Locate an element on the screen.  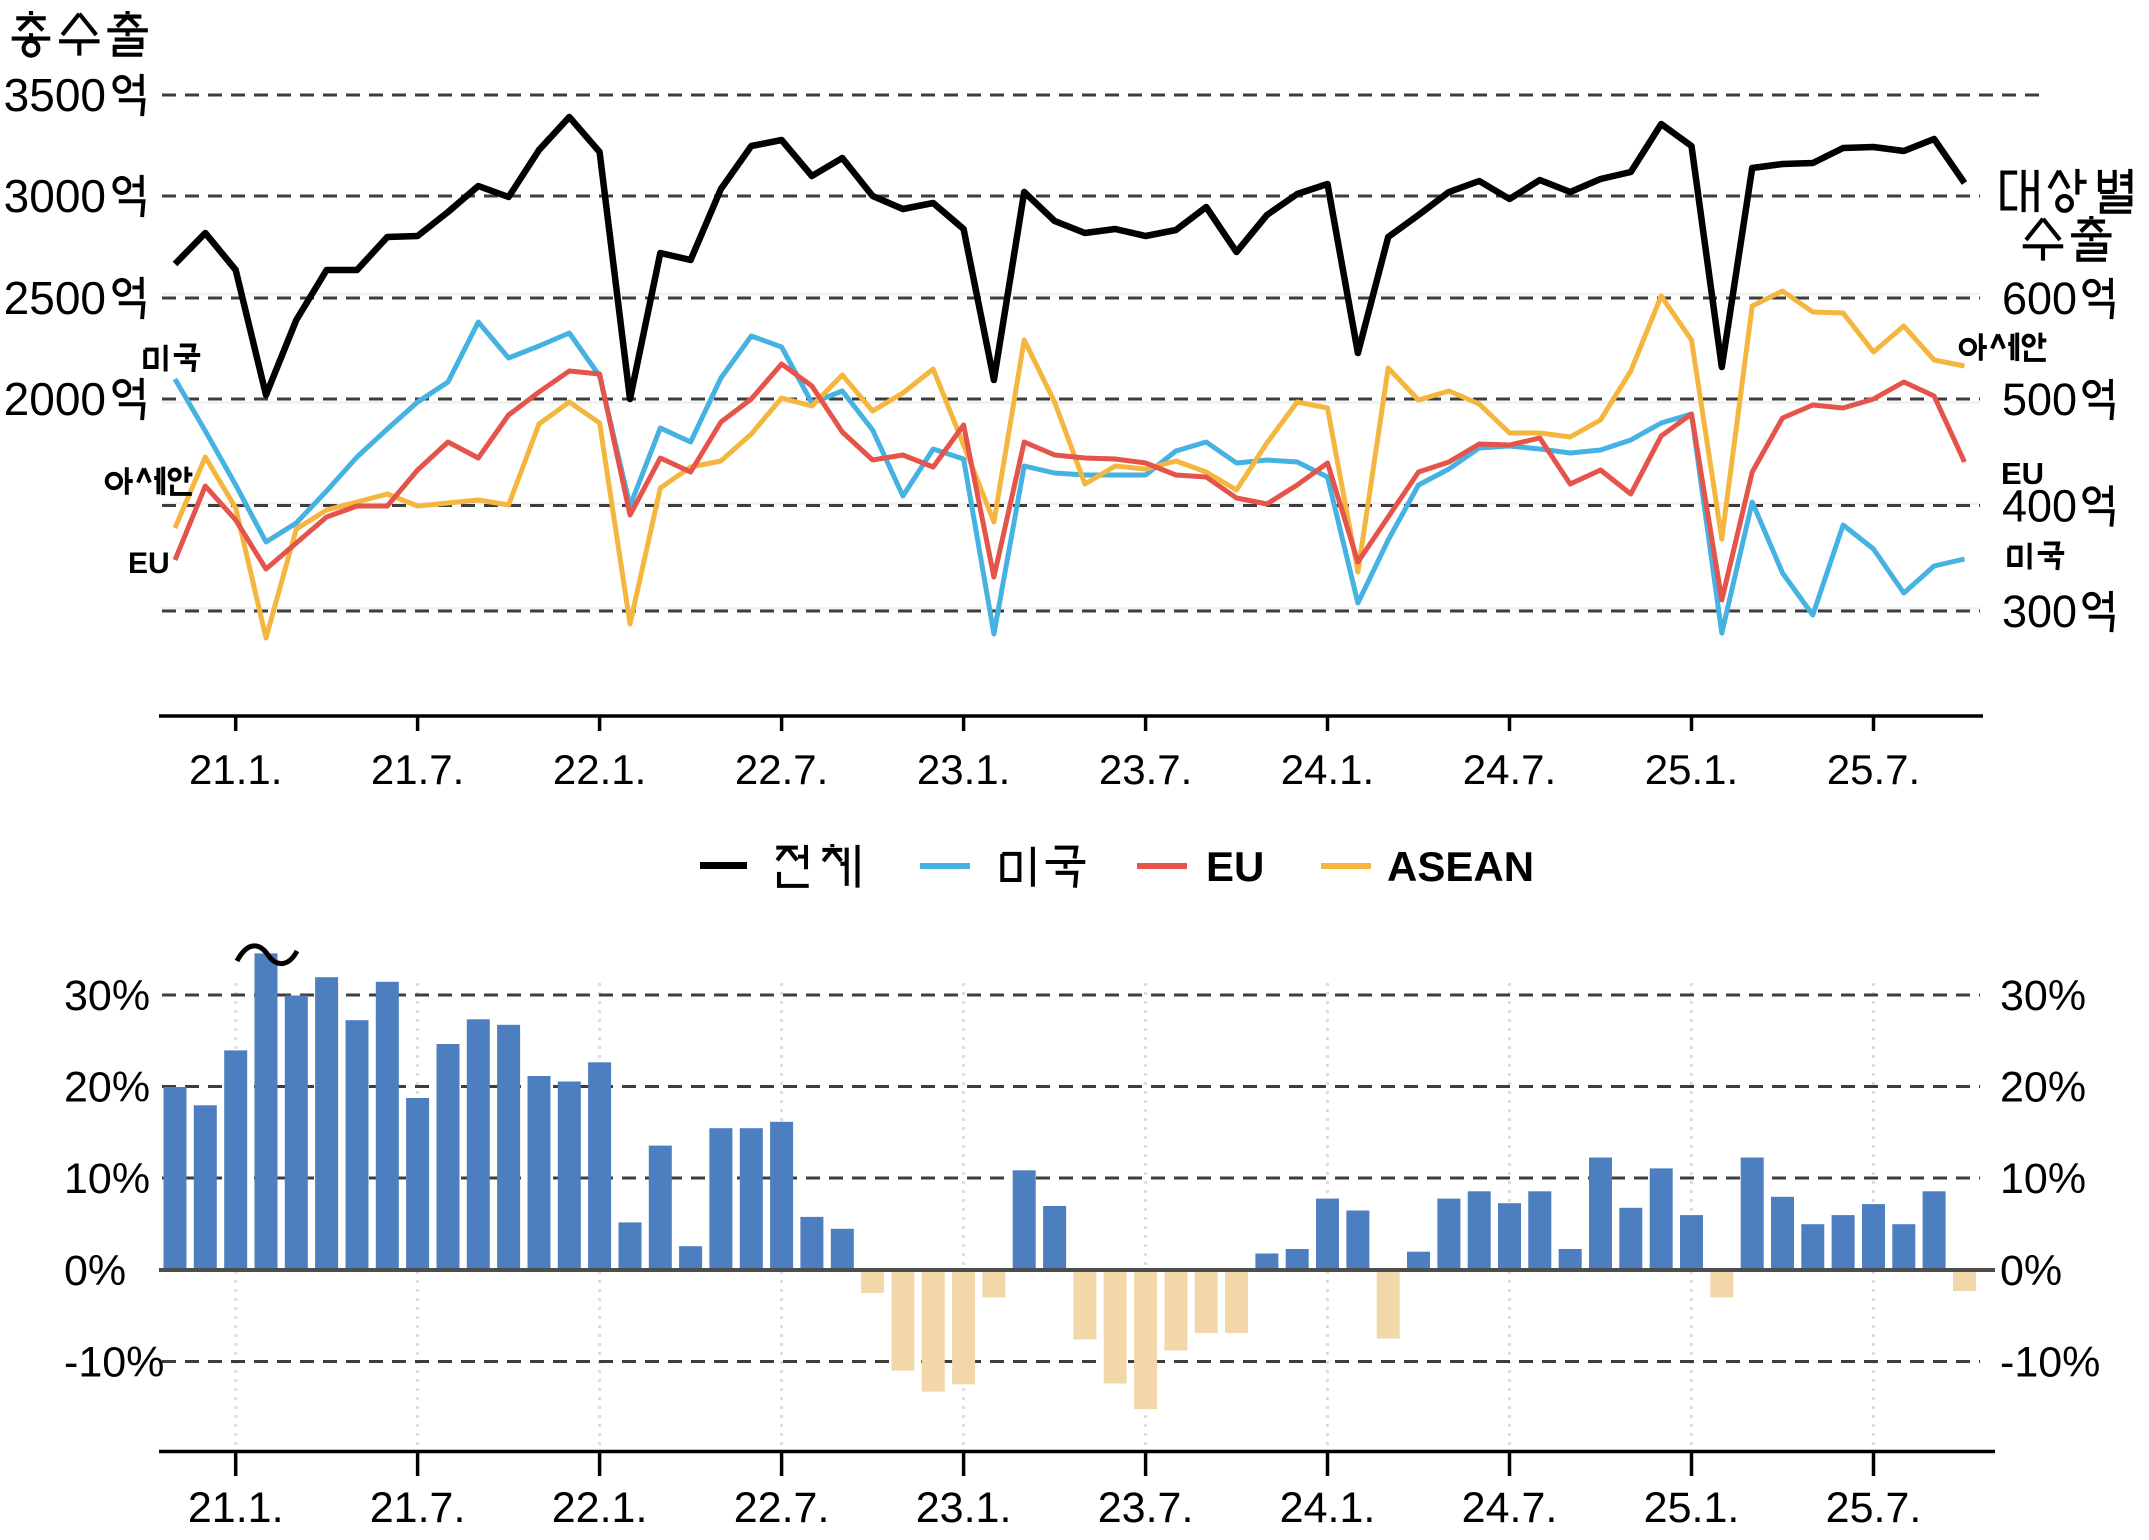
svg-text: 600 is located at coordinates (2039, 298).